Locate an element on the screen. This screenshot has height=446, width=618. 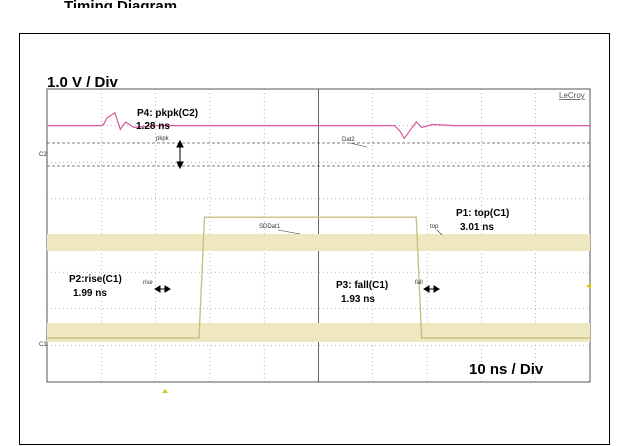
c1-high-band is located at coordinates (318, 242).